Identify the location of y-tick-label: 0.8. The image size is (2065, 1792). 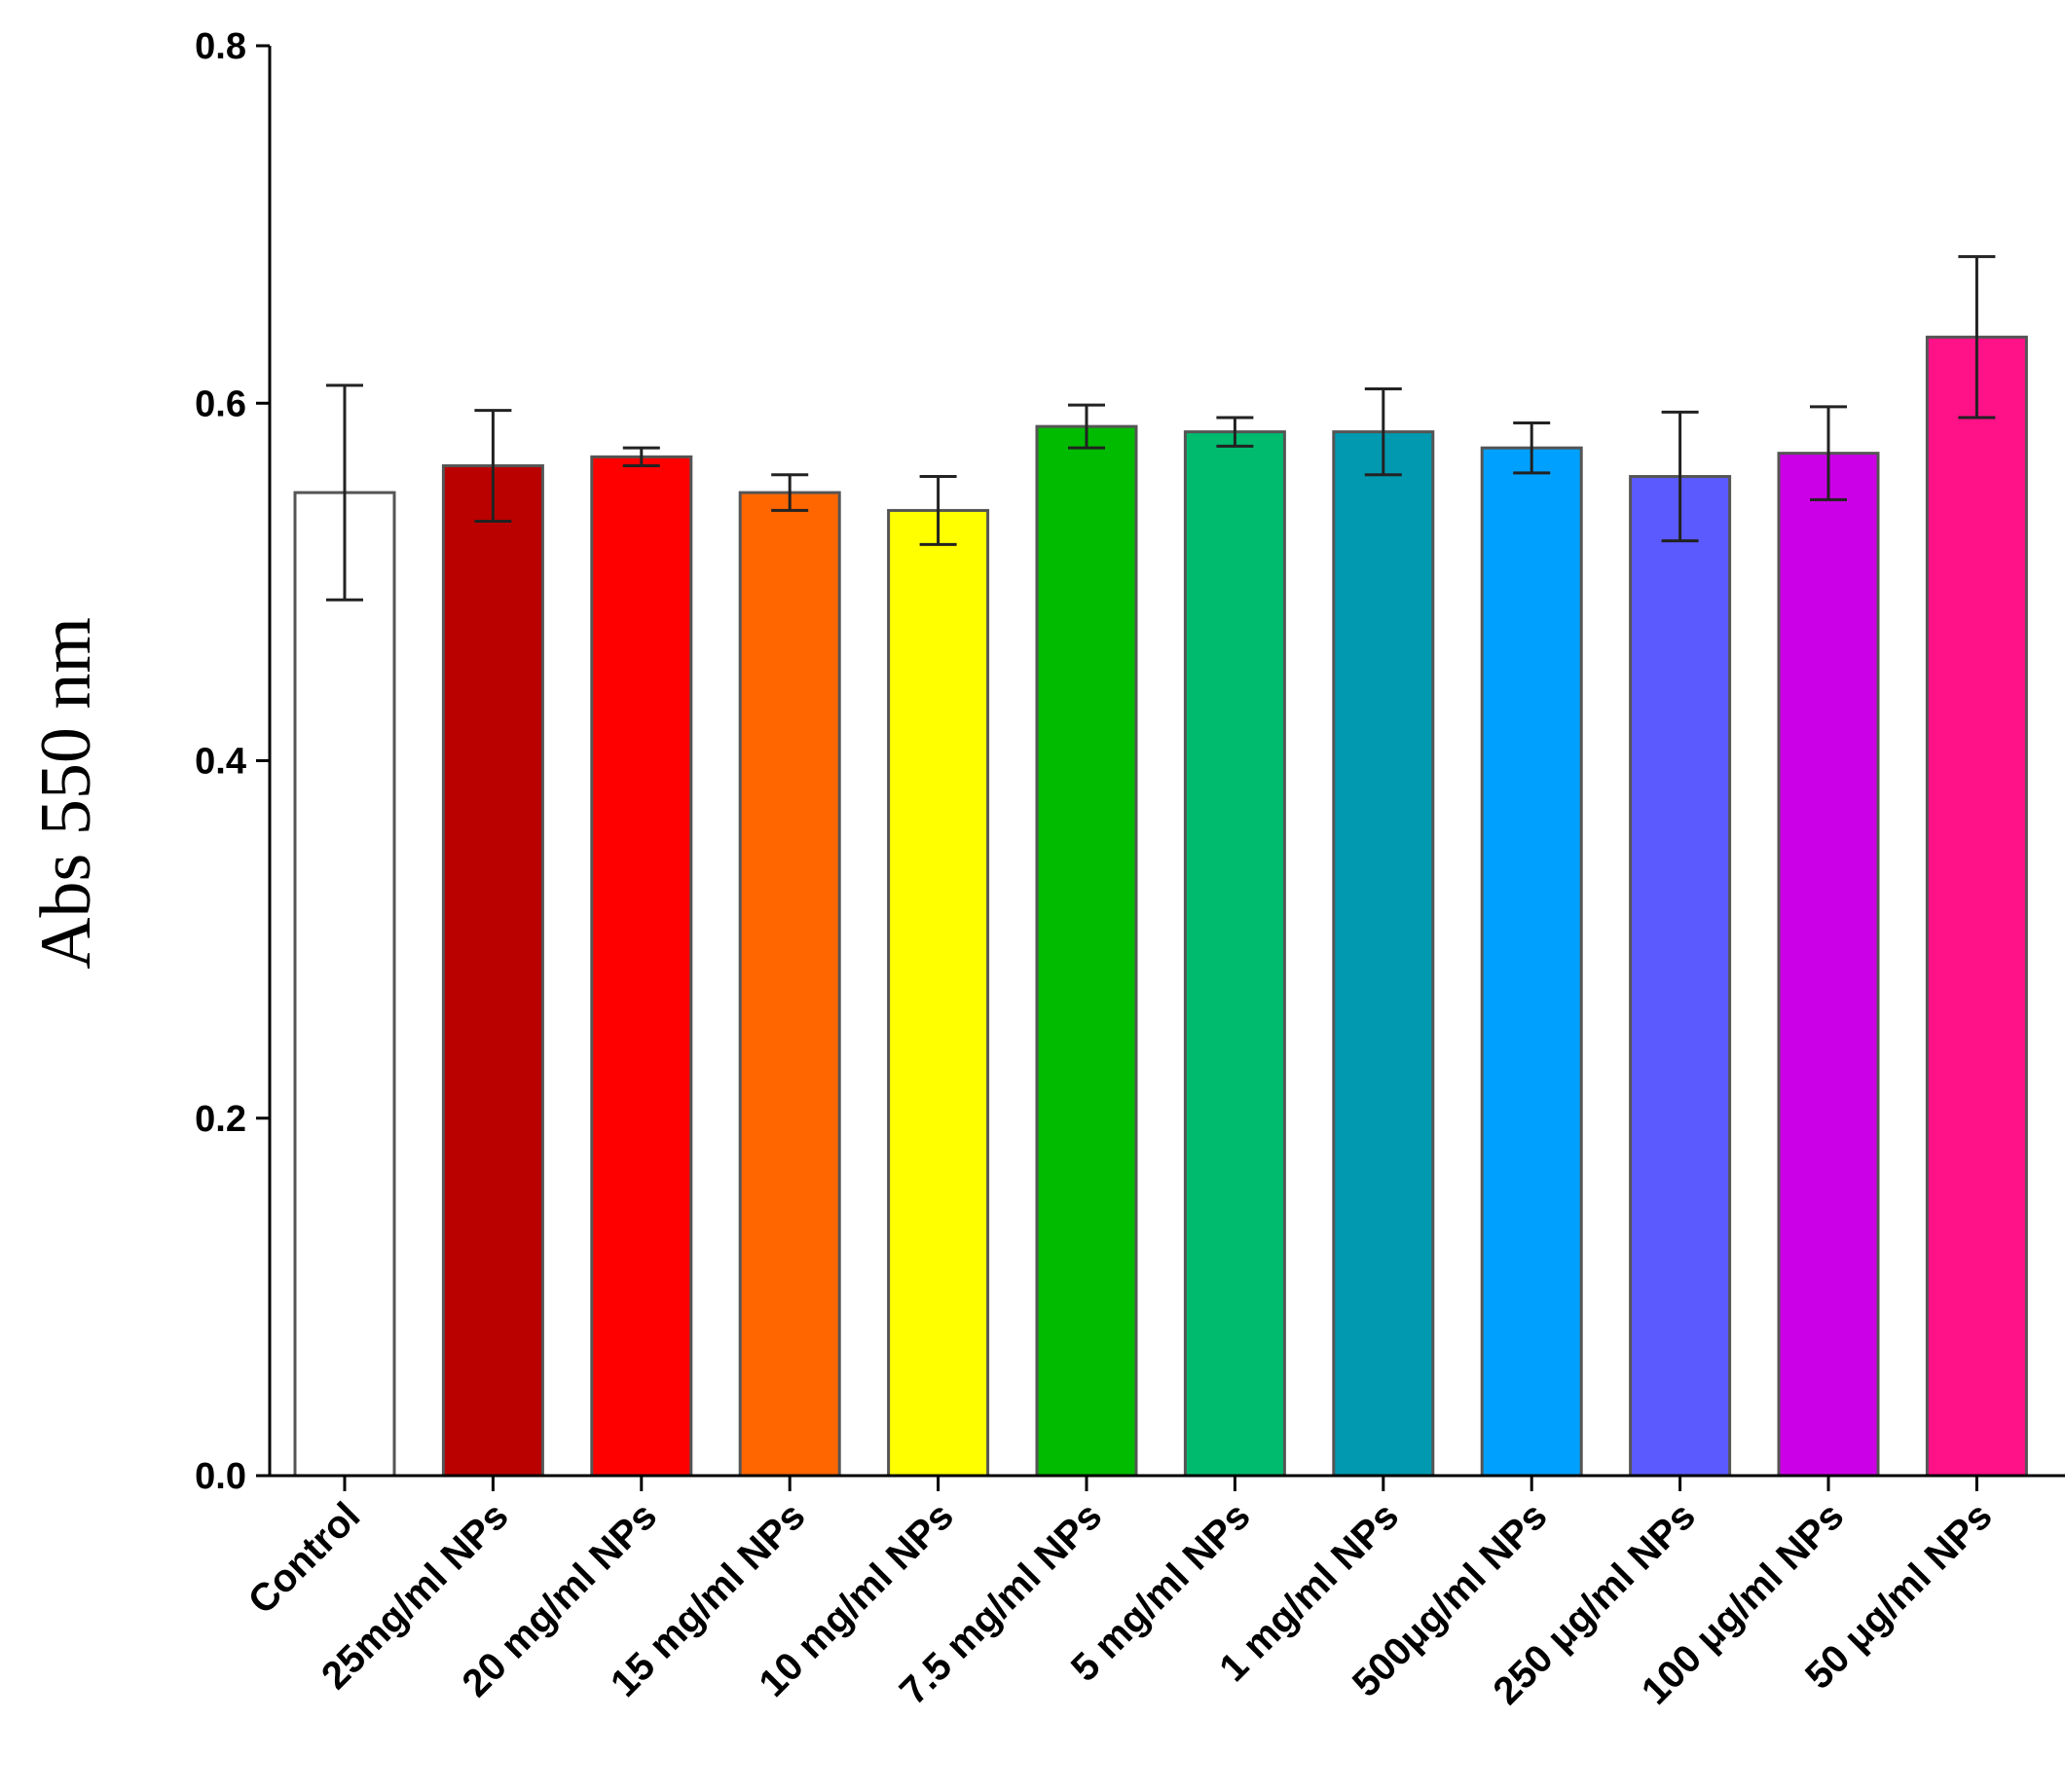
(221, 46).